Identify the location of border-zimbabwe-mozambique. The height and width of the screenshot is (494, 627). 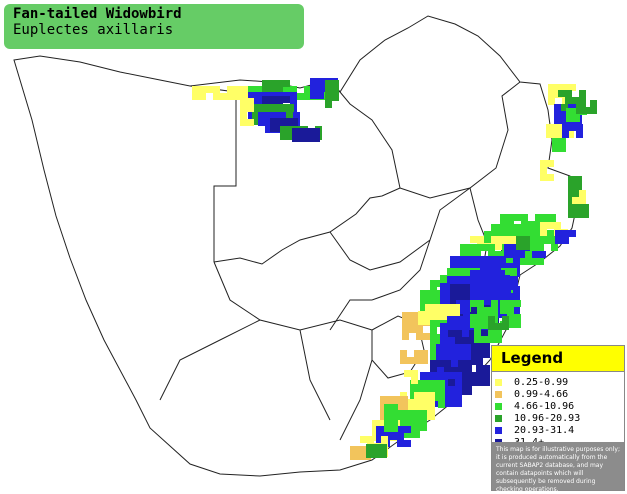
(460, 140).